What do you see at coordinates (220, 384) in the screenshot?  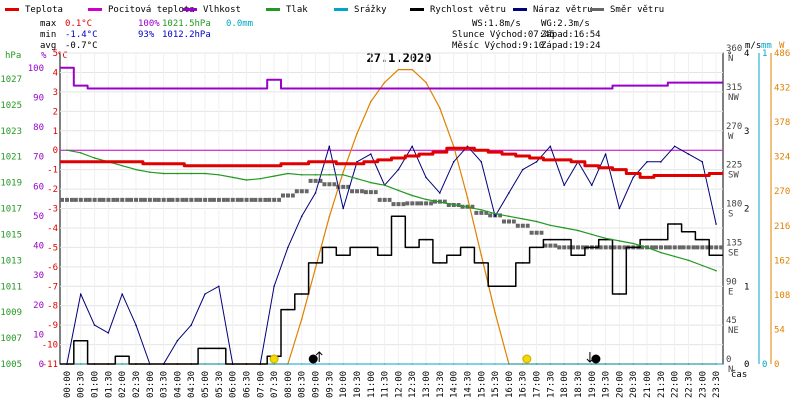 I see `x-tick: 05:30` at bounding box center [220, 384].